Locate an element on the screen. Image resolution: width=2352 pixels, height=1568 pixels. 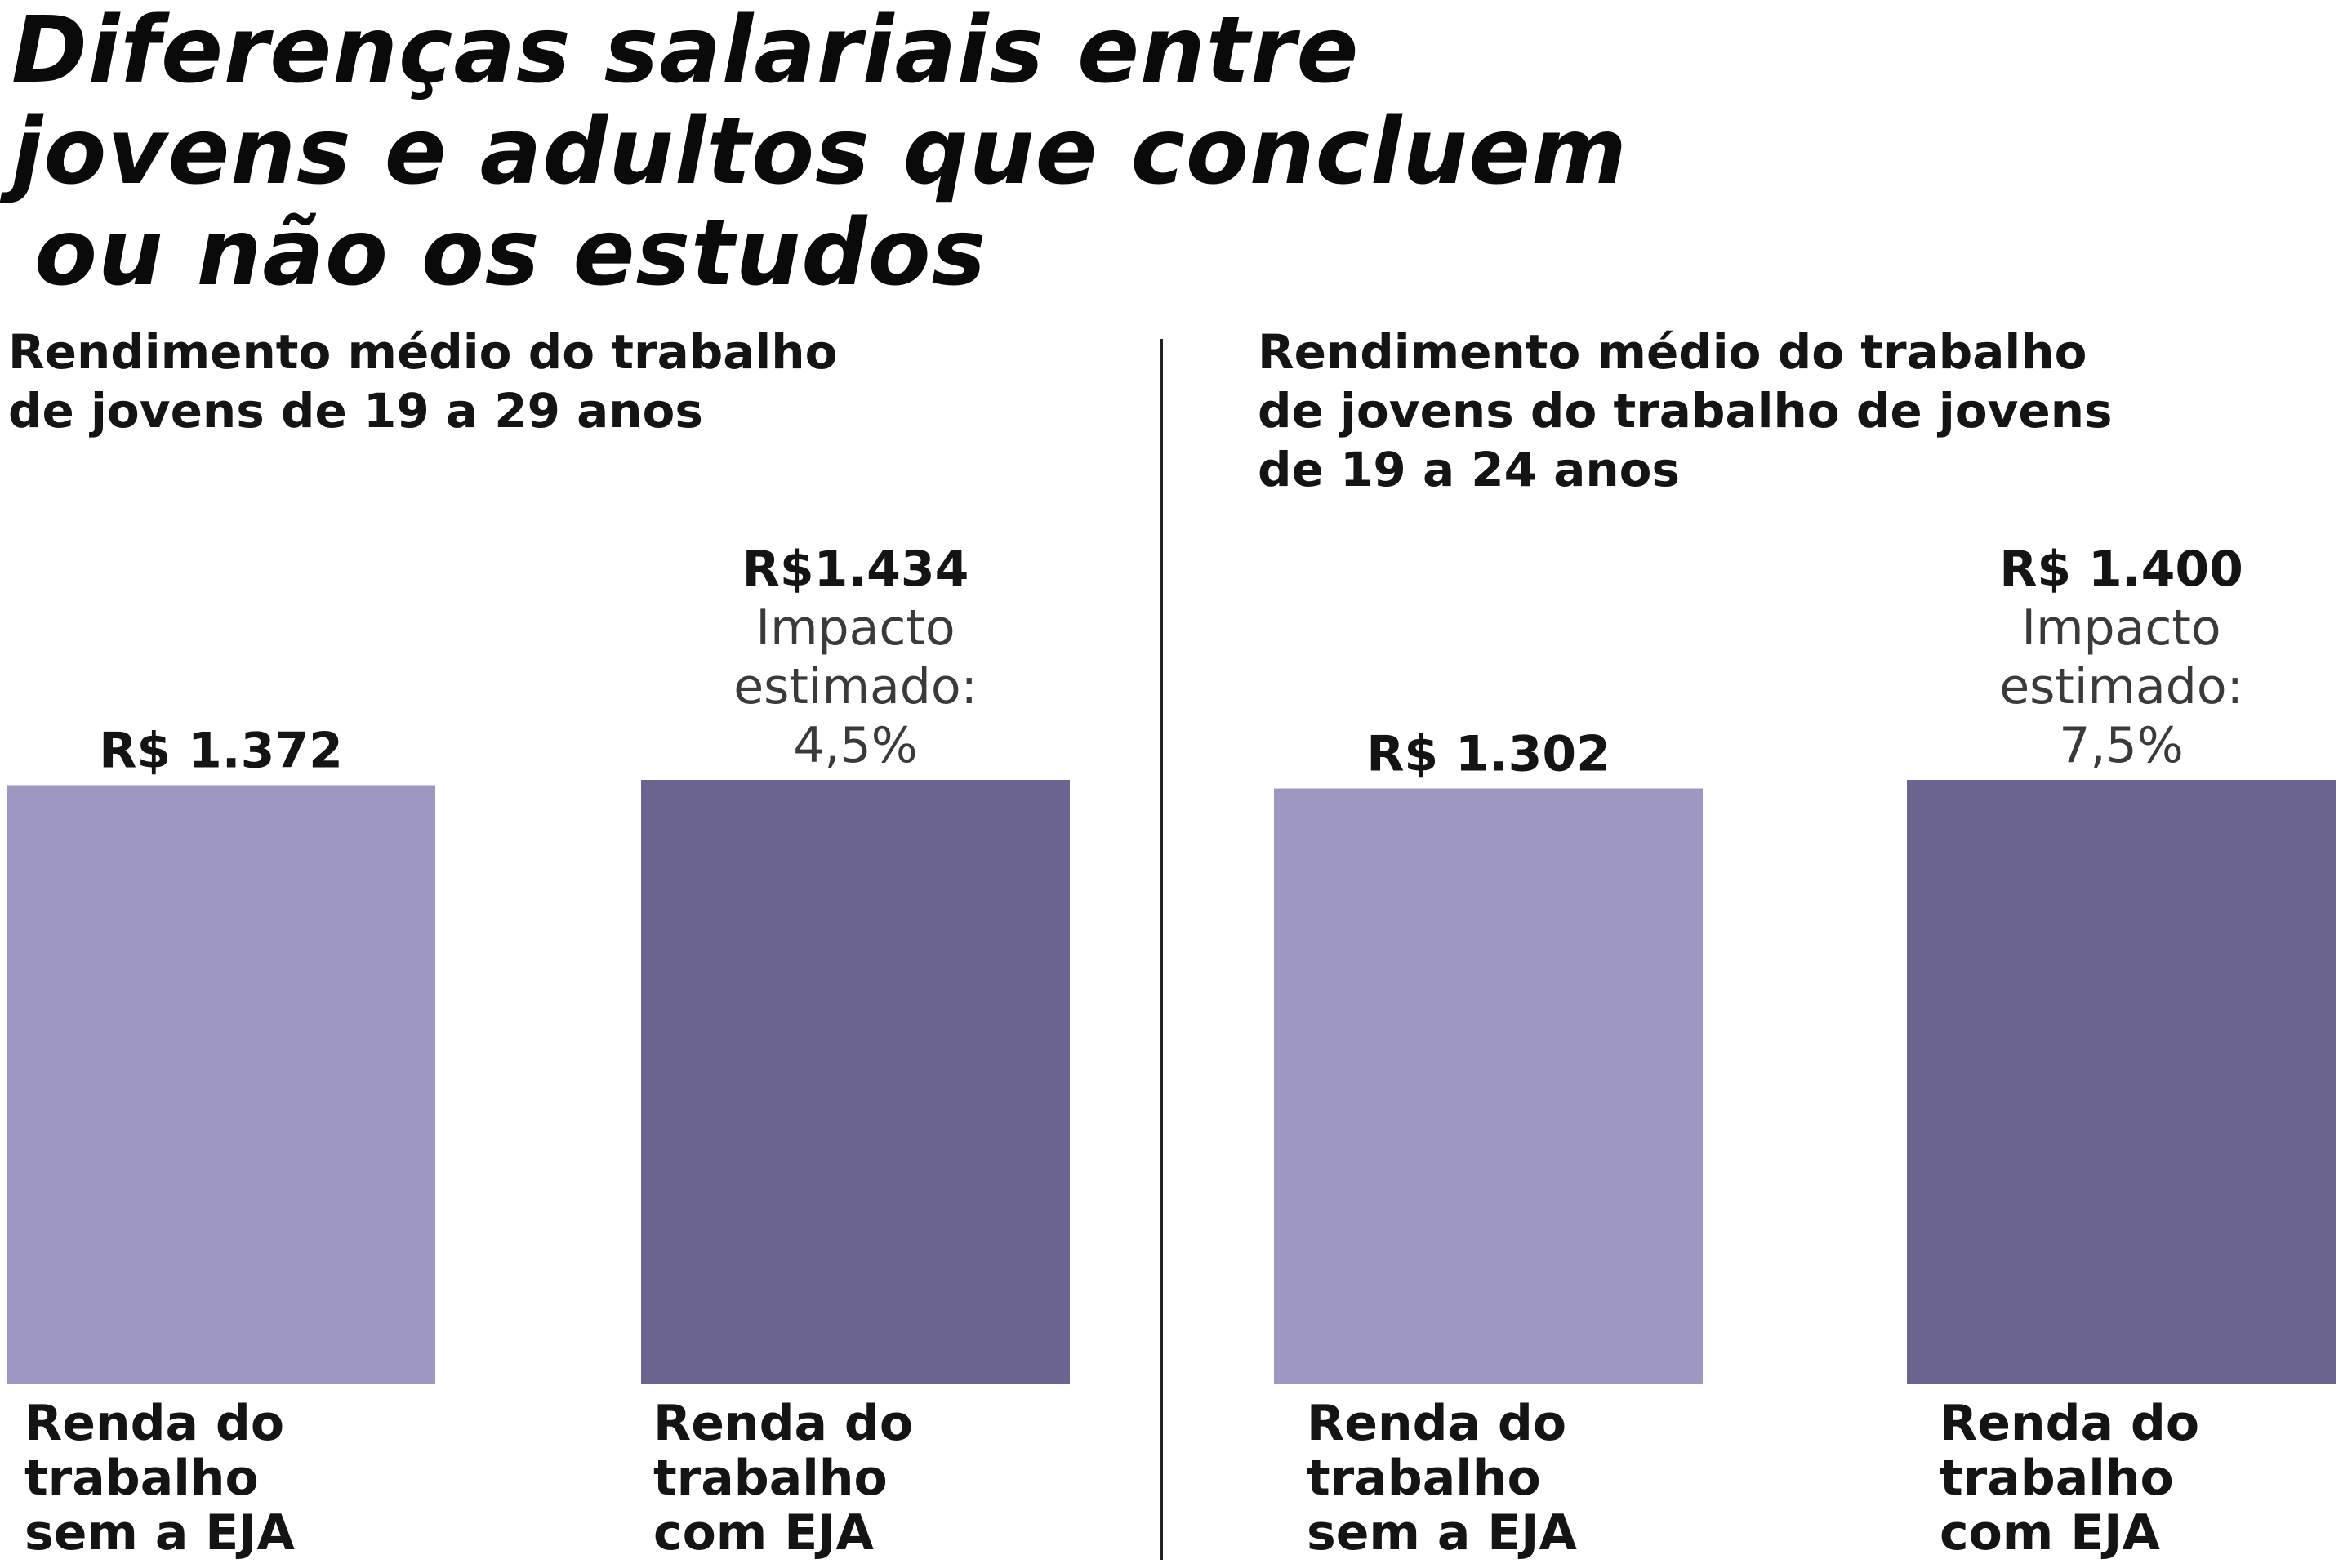
chart-subtitle-line: de 19 a 24 anos is located at coordinates (1469, 469).